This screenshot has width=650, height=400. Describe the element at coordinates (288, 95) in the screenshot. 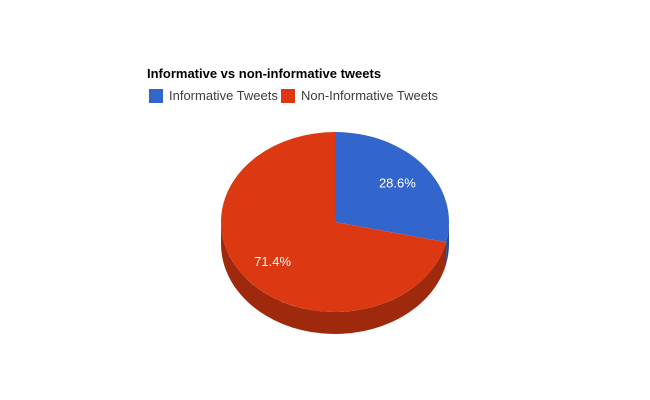

I see `legend-swatch-non-informative` at that location.